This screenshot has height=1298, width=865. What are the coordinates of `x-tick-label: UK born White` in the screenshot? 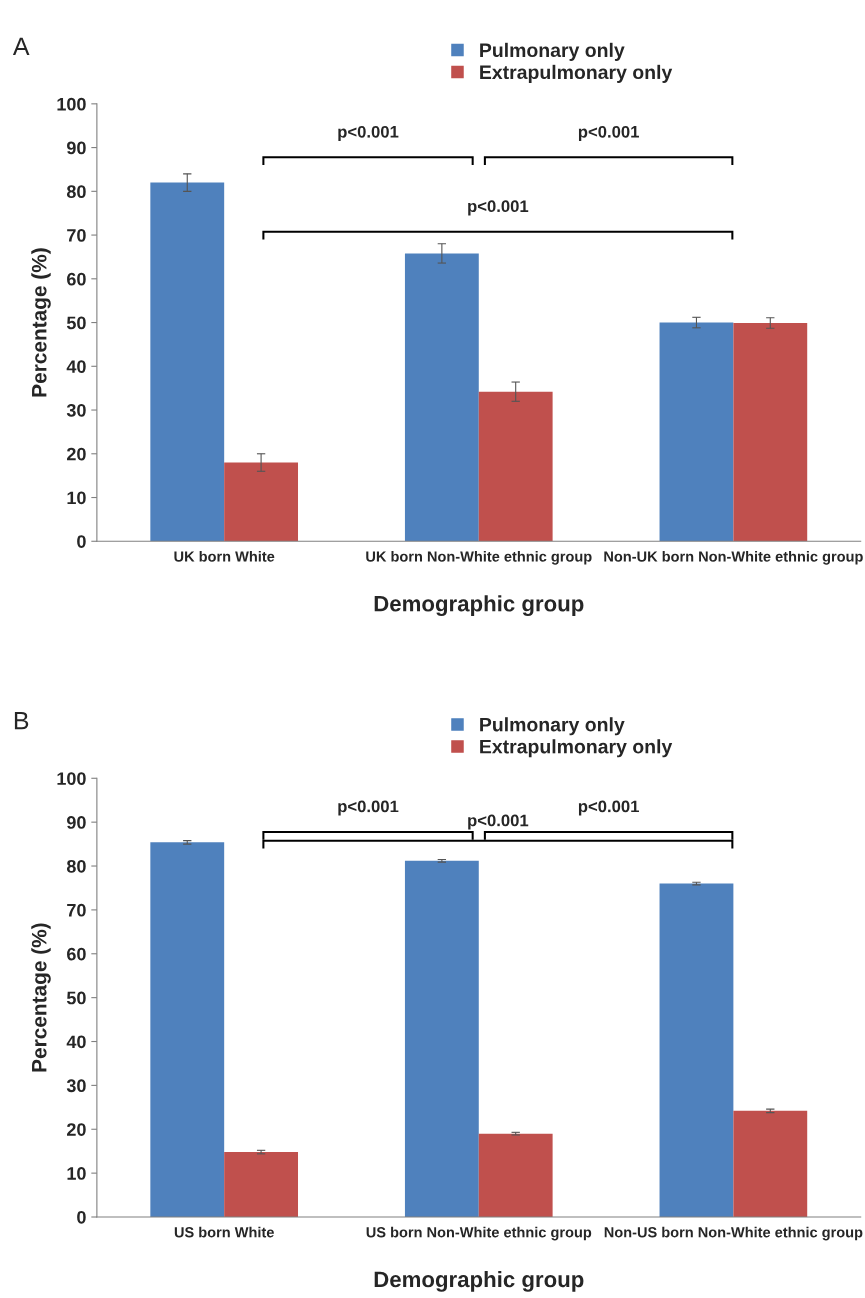 It's located at (224, 556).